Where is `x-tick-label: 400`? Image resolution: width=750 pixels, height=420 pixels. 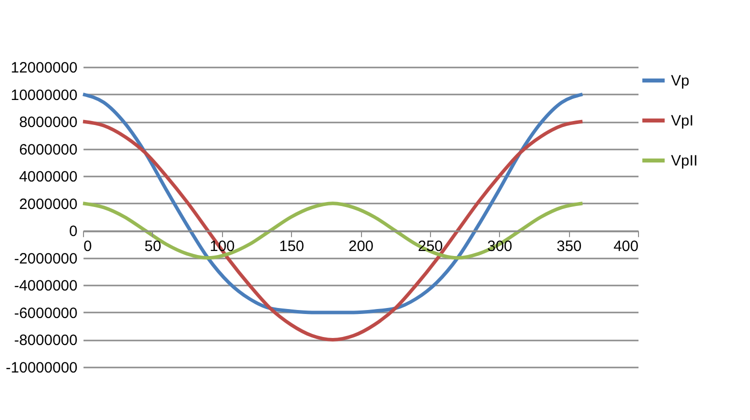 x-tick-label: 400 is located at coordinates (625, 247).